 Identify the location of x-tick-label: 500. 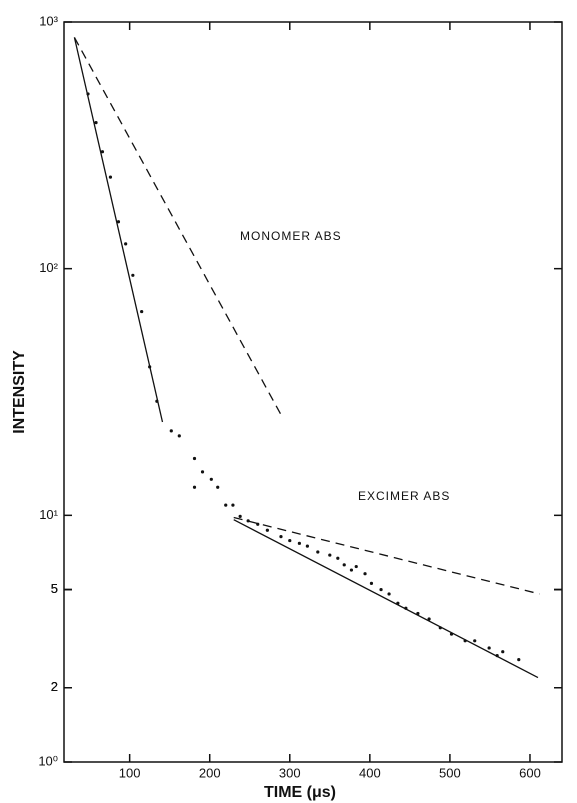
(450, 772).